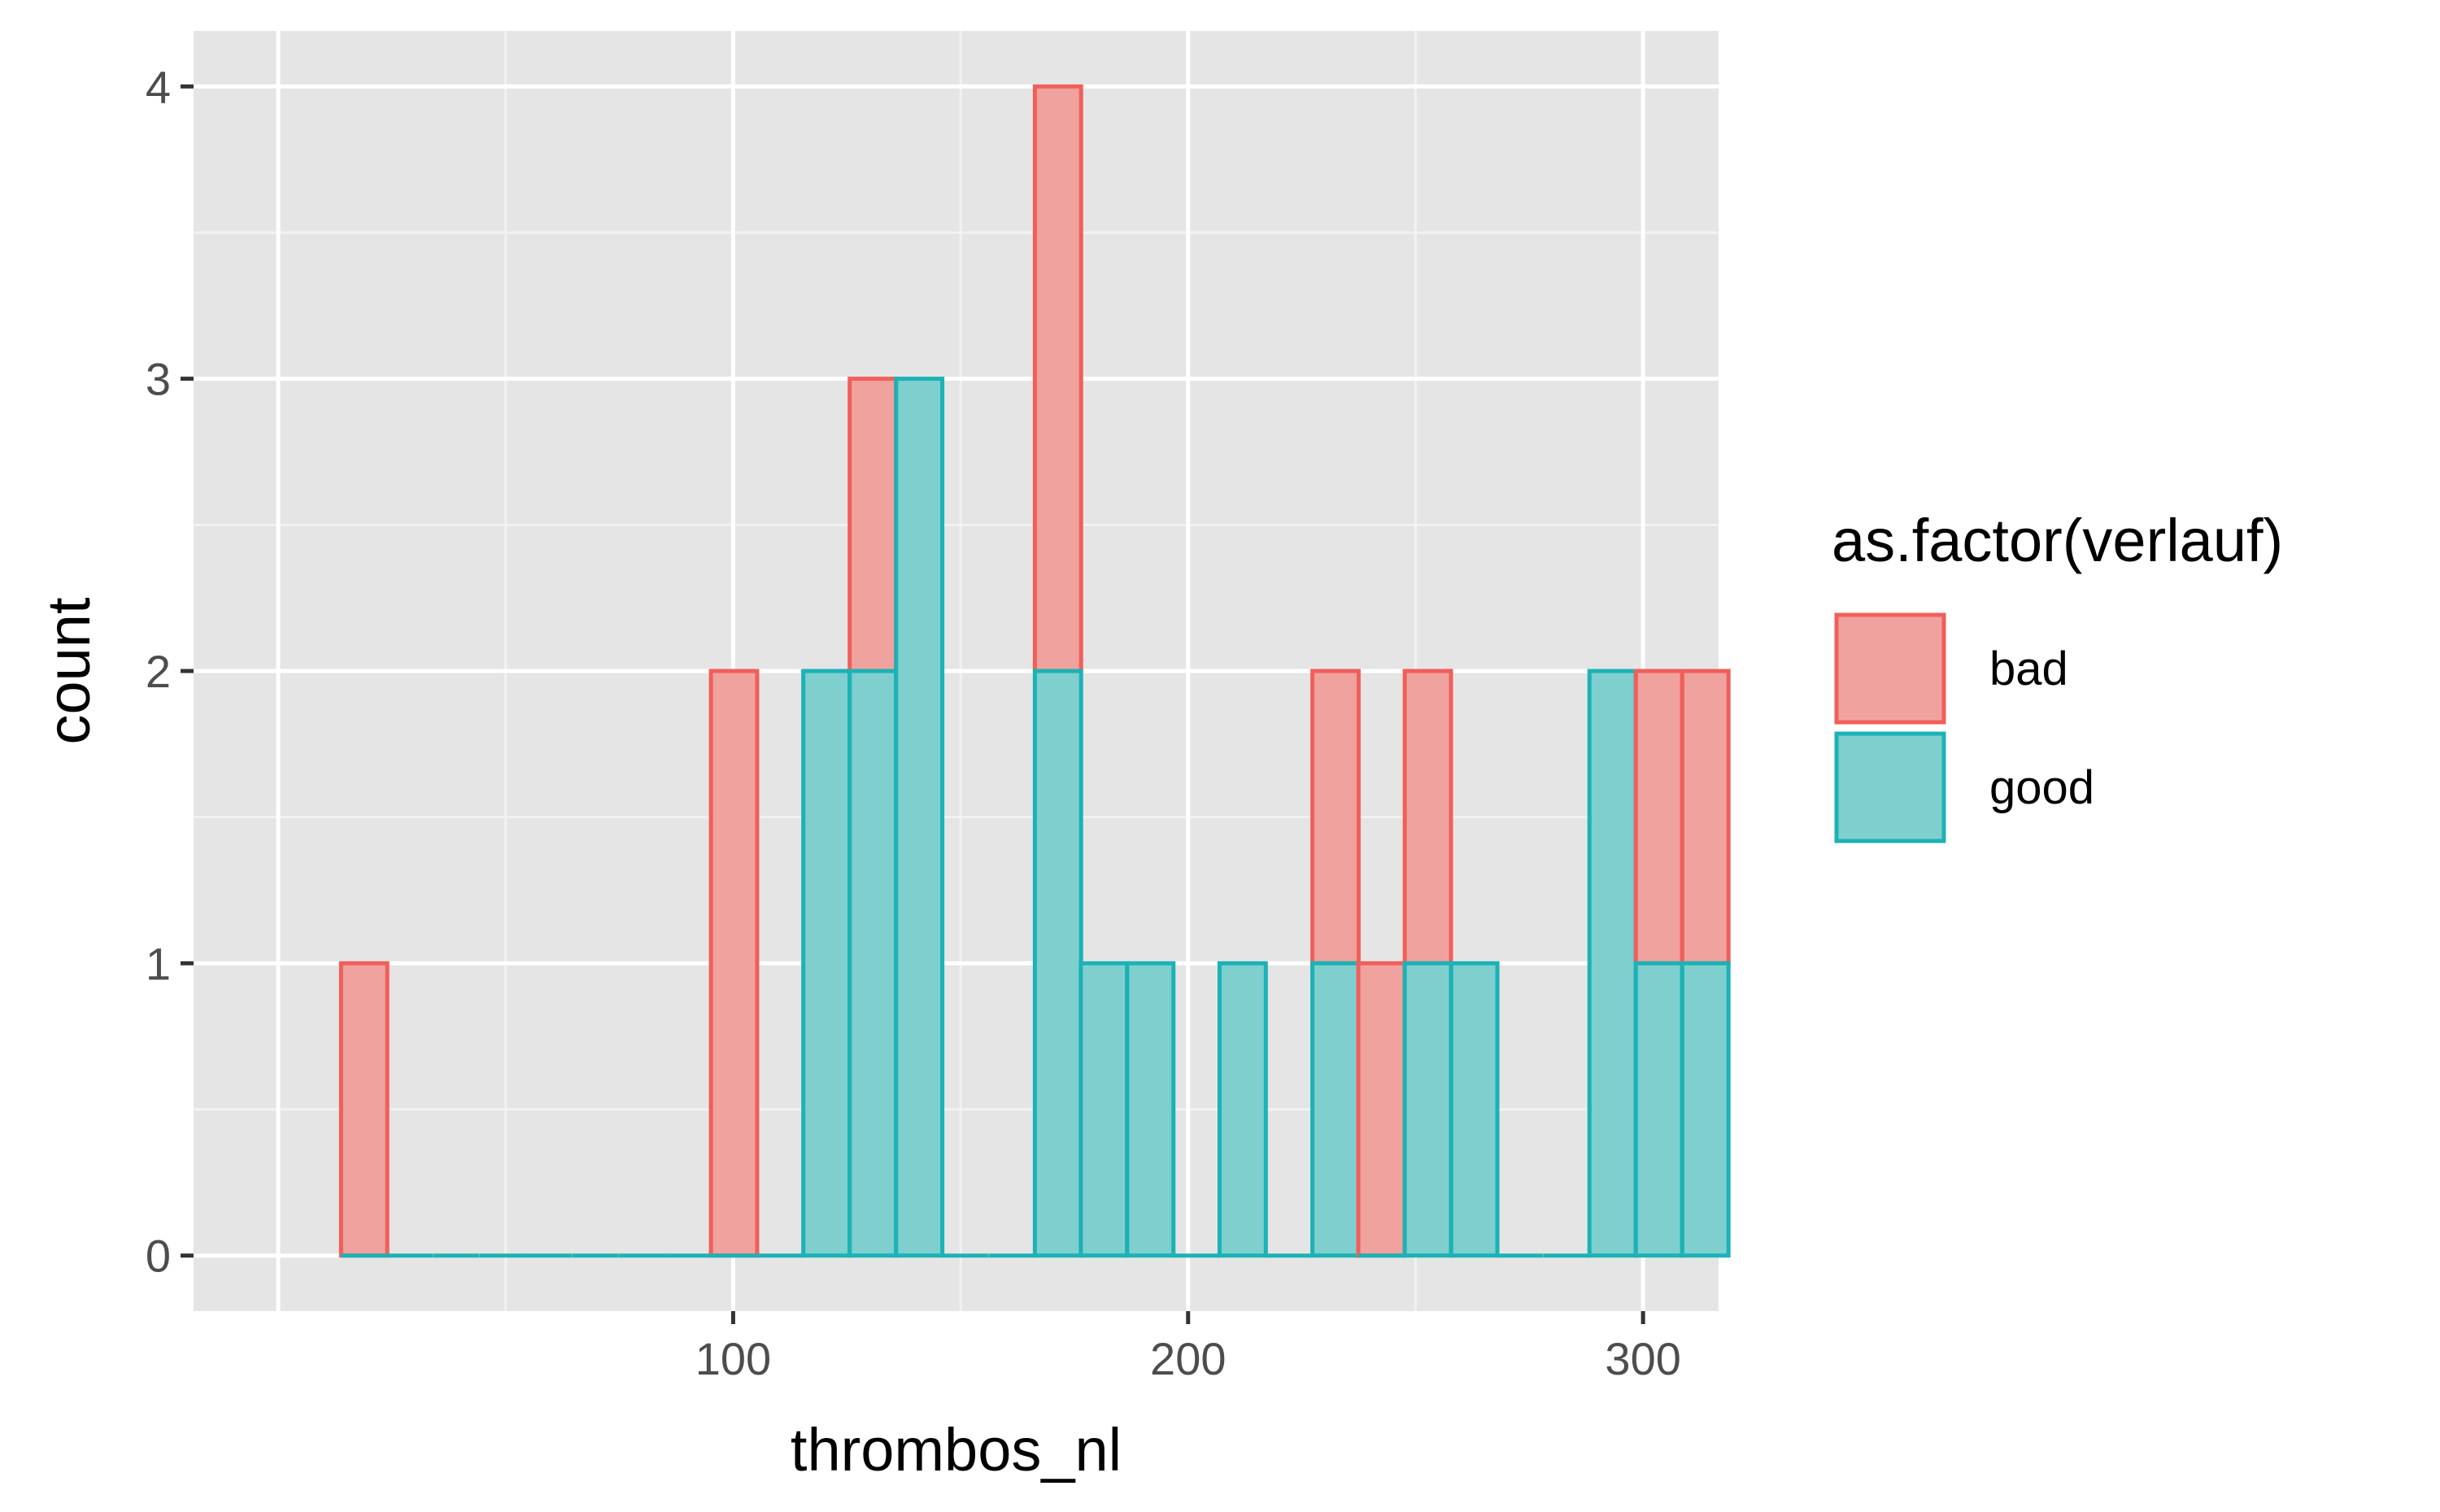 This screenshot has width=2440, height=1512. What do you see at coordinates (158, 671) in the screenshot?
I see `y-tick-label: 2` at bounding box center [158, 671].